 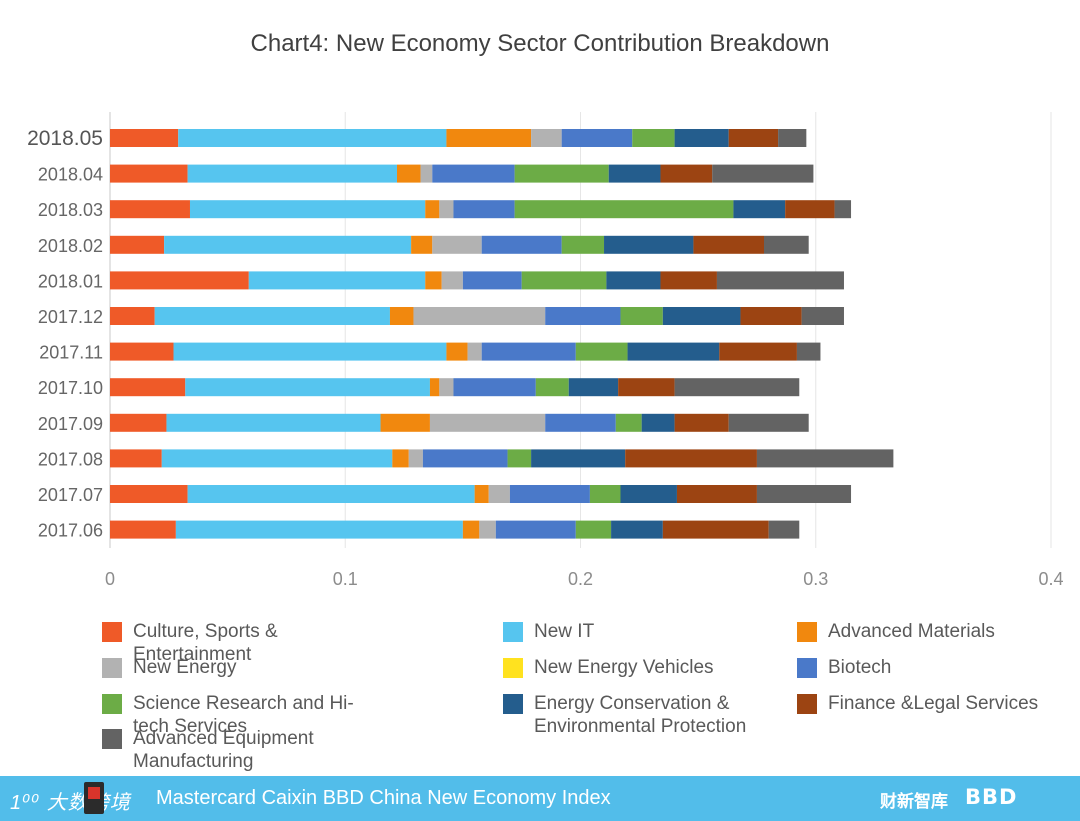 I want to click on legend-item: Finance &Legal Services, so click(x=932, y=703).